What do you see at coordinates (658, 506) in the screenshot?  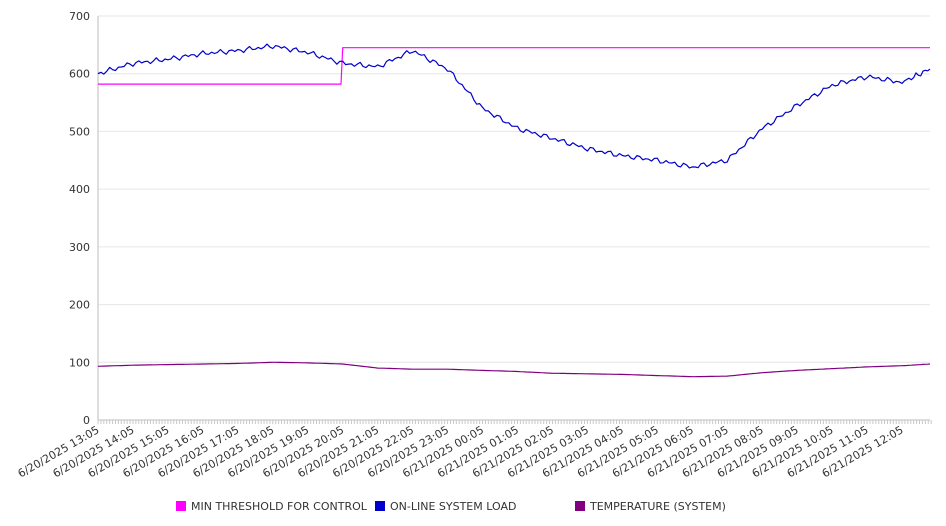 I see `legend-label-temperature: TEMPERATURE (SYSTEM)` at bounding box center [658, 506].